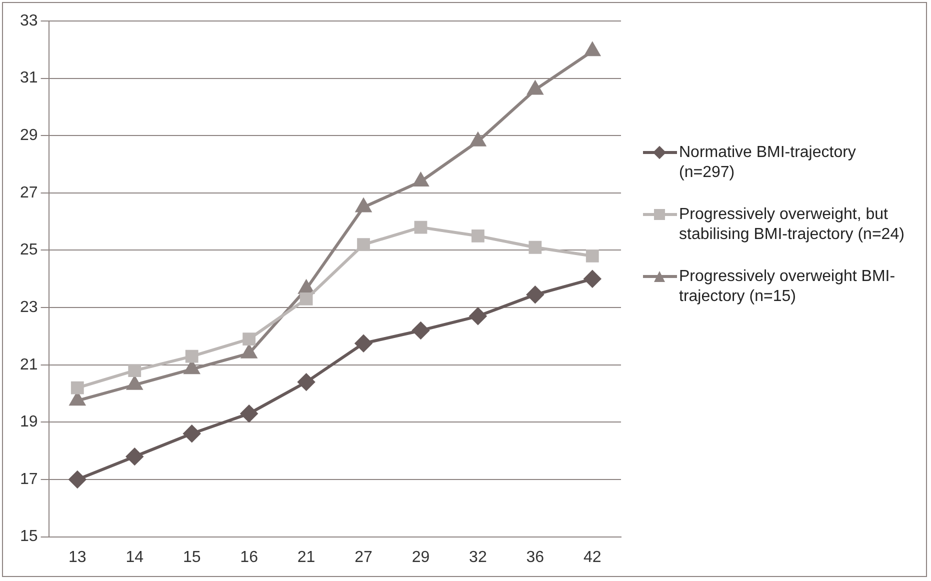 This screenshot has width=931, height=581. What do you see at coordinates (191, 557) in the screenshot?
I see `x-tick-label: 15` at bounding box center [191, 557].